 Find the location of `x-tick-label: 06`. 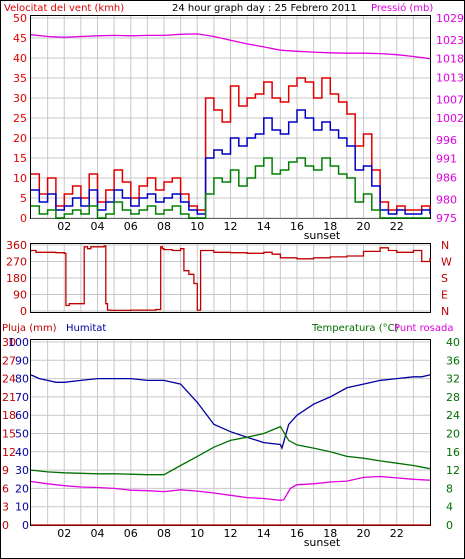

x-tick-label: 06 is located at coordinates (131, 226).